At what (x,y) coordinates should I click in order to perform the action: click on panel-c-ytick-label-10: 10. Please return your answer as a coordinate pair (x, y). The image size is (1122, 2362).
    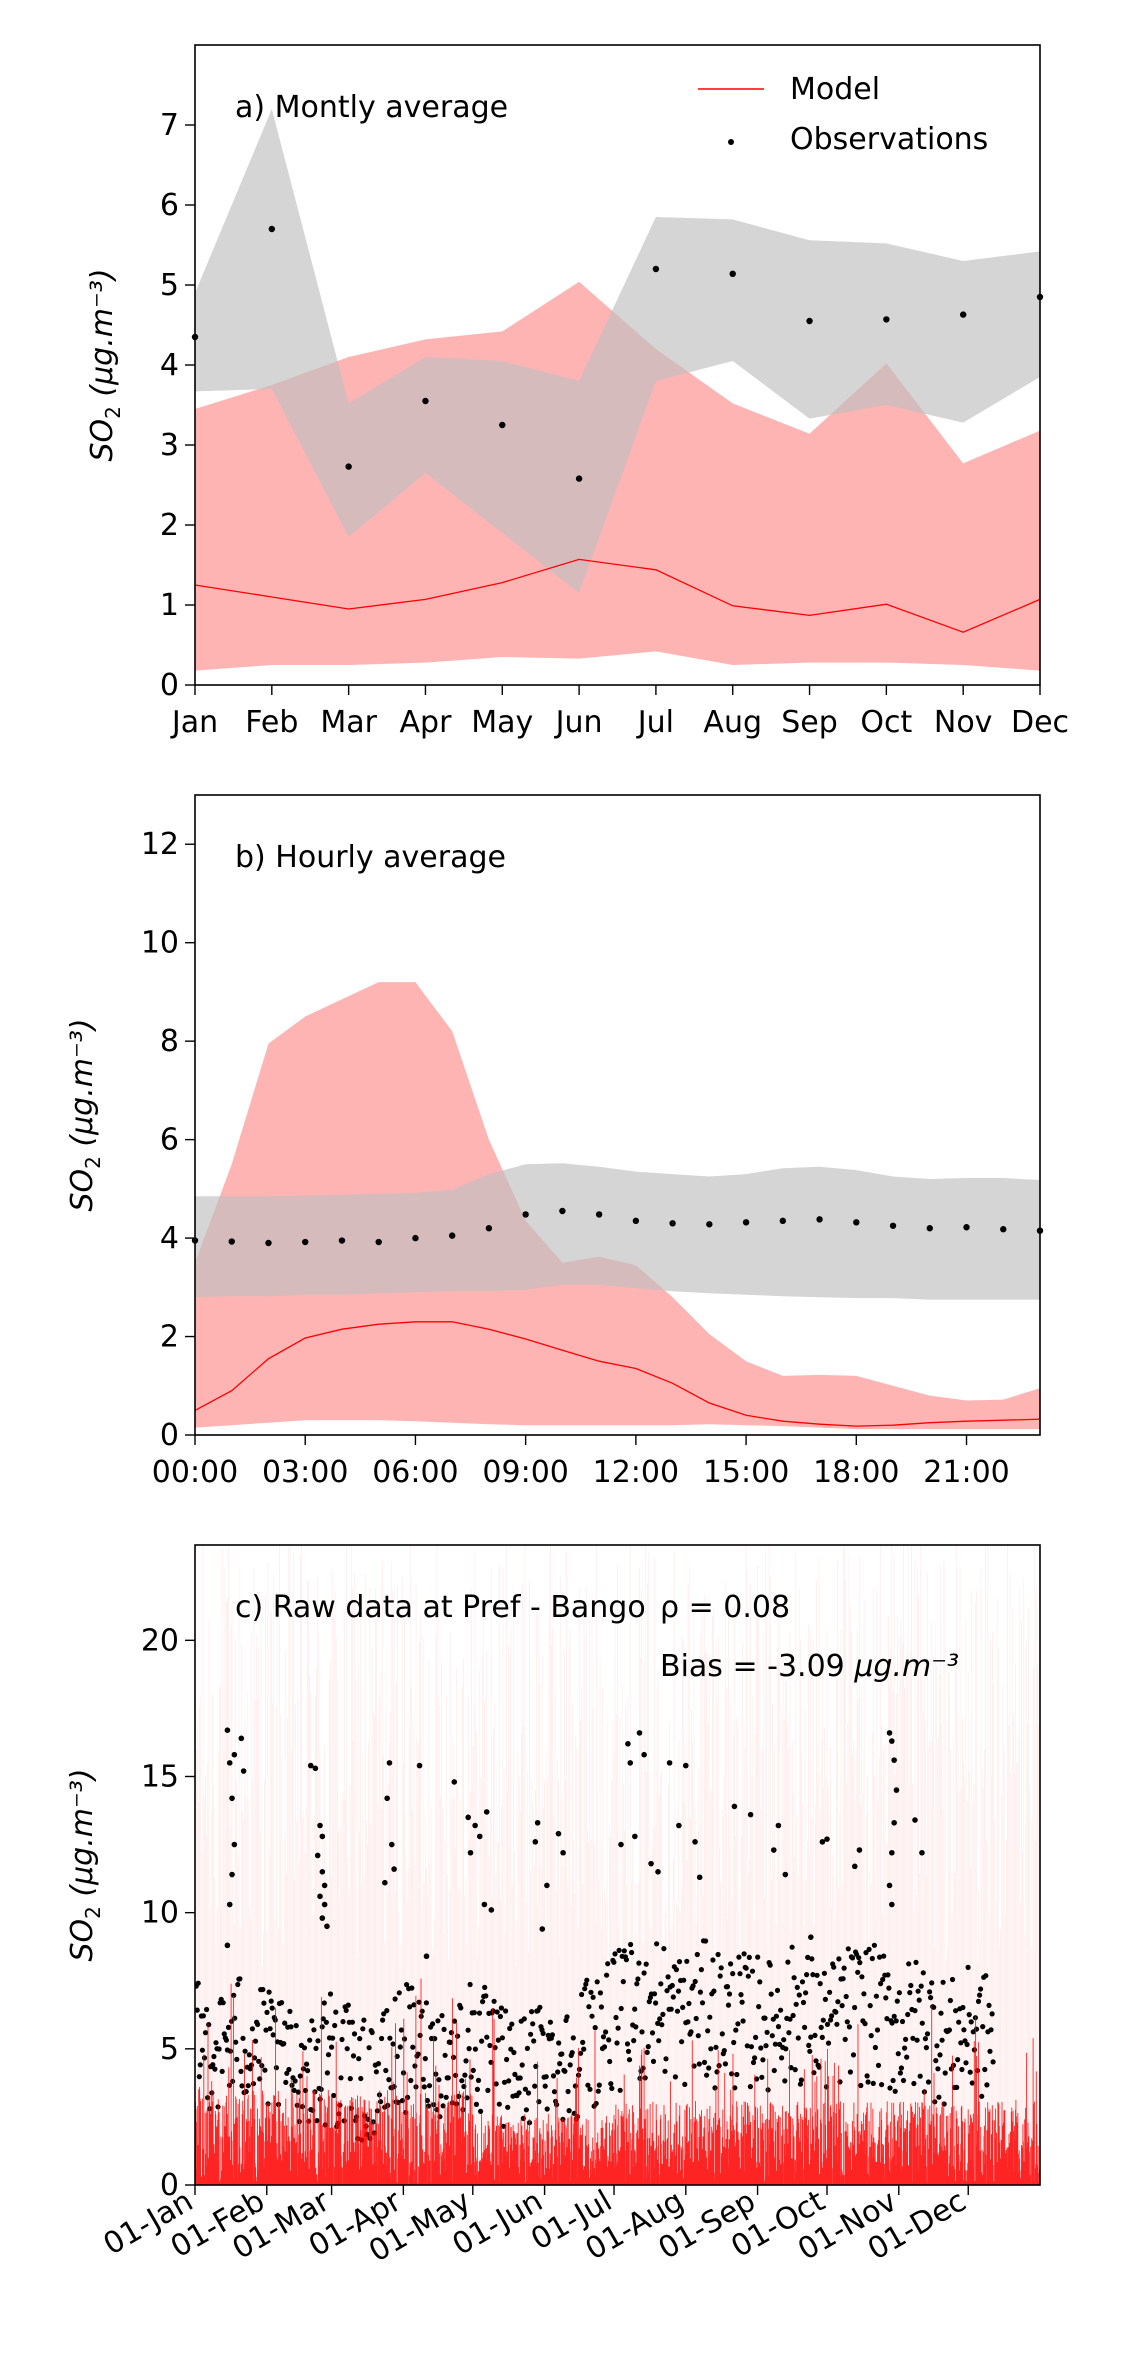
    Looking at the image, I should click on (160, 1913).